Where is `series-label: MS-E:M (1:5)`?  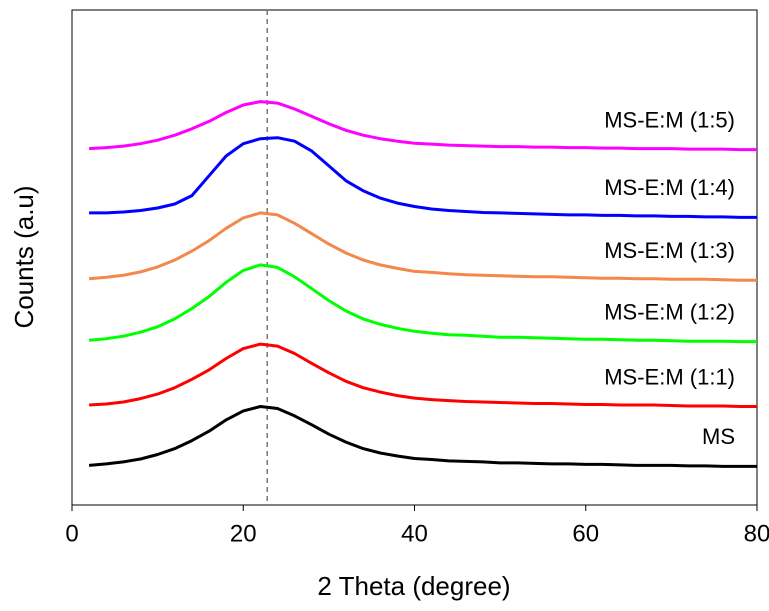
series-label: MS-E:M (1:5) is located at coordinates (669, 119).